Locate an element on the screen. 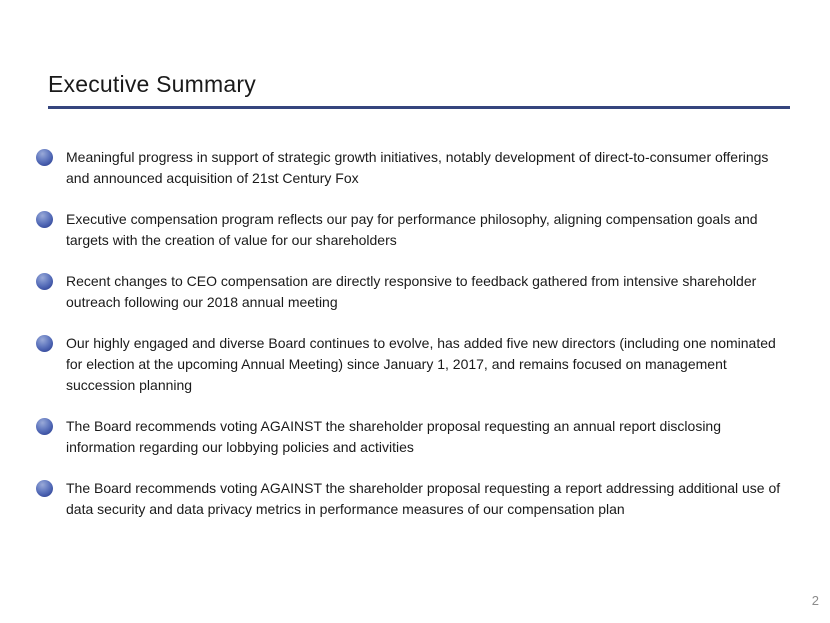  title-underline-rule is located at coordinates (419, 107).